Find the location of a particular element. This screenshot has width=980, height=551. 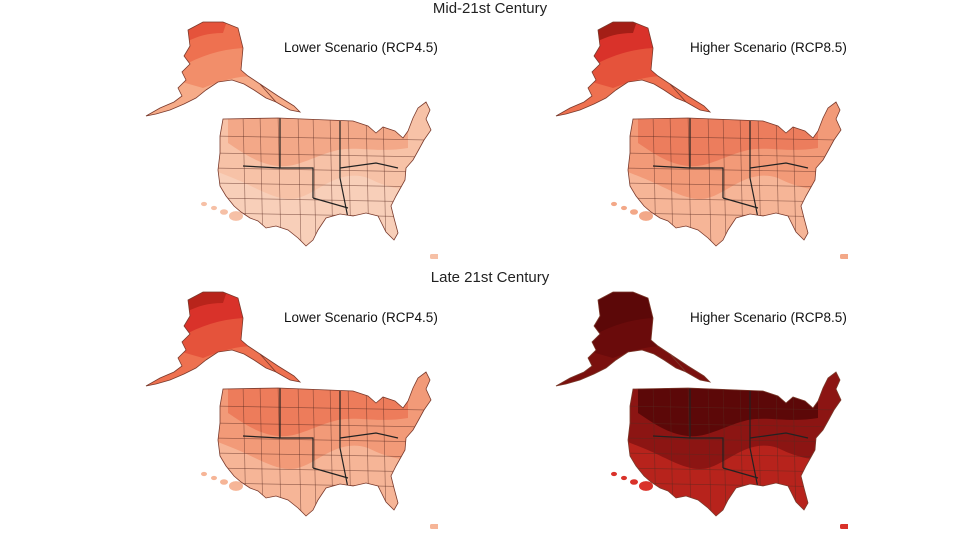

hawaii-mid-lower is located at coordinates (222, 211).